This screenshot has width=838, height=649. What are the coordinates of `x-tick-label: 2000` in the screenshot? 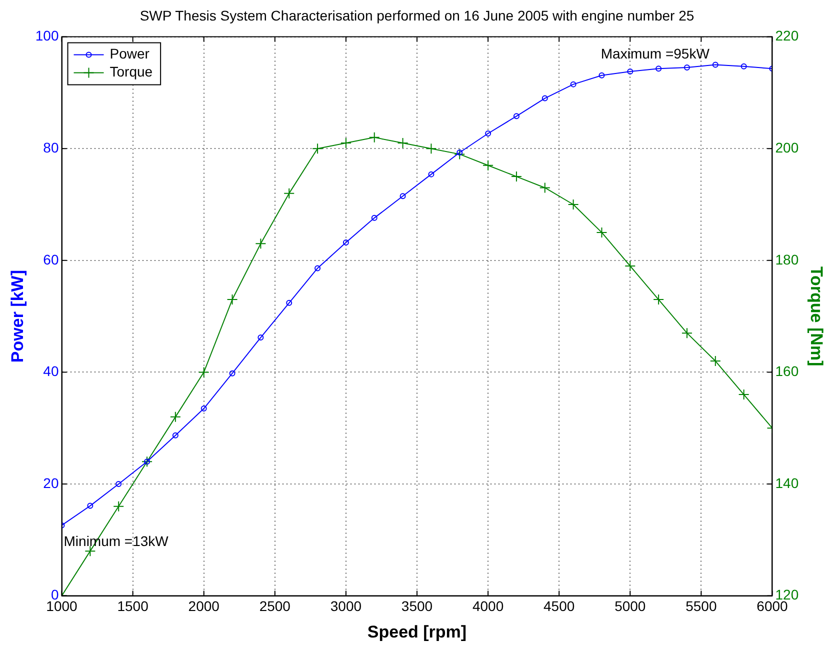 It's located at (204, 606).